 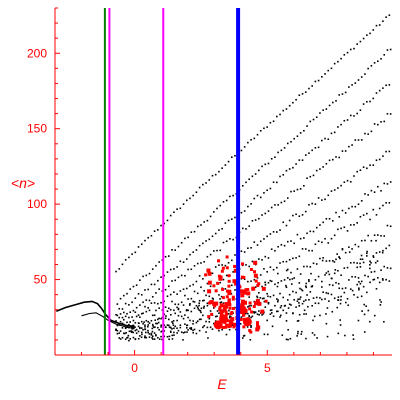 I want to click on black-curves, so click(x=95, y=315).